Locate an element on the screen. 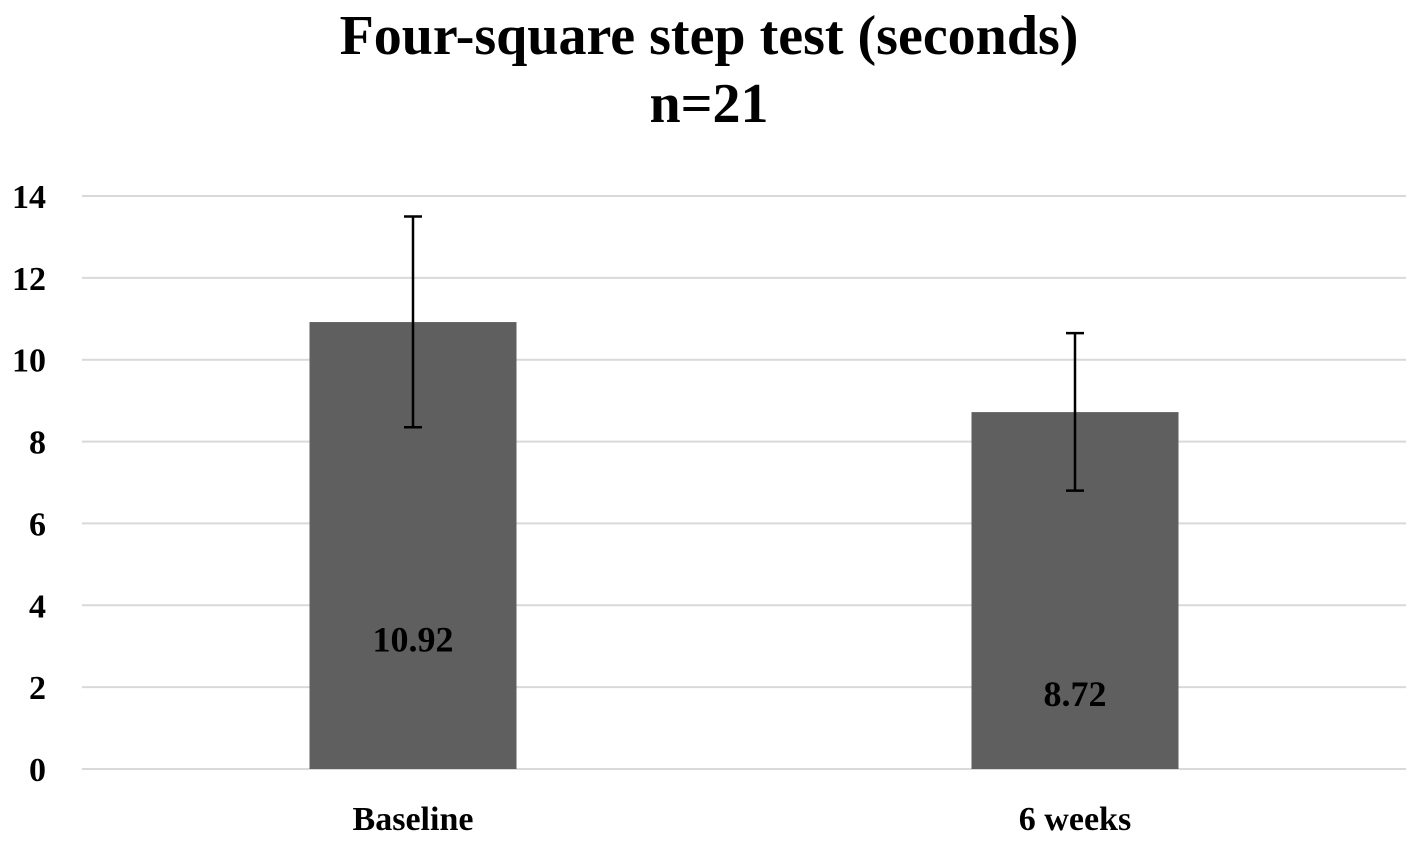 The height and width of the screenshot is (845, 1418). y-tick-label-2: 2 is located at coordinates (37, 688).